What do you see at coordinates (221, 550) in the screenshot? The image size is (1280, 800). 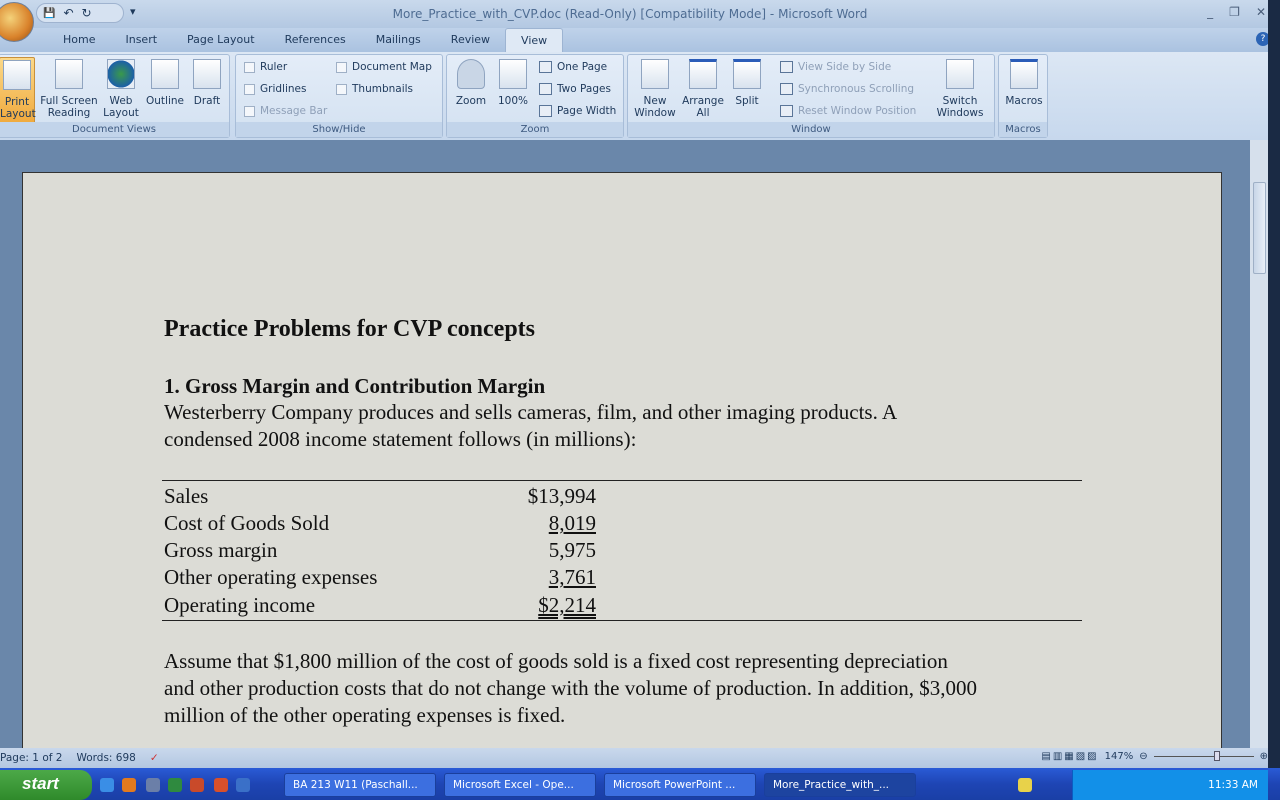 I see `row-label: Gross margin` at bounding box center [221, 550].